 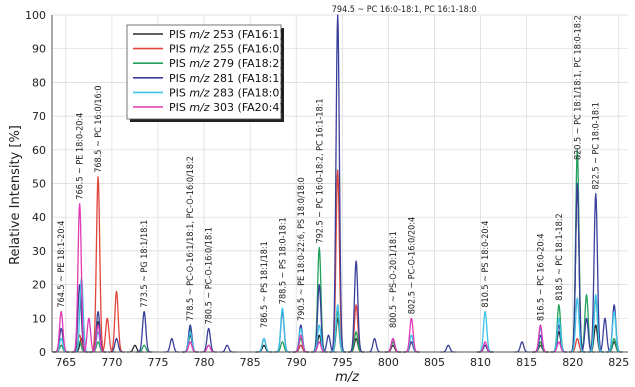 What do you see at coordinates (342, 362) in the screenshot?
I see `x-tick-label: 795` at bounding box center [342, 362].